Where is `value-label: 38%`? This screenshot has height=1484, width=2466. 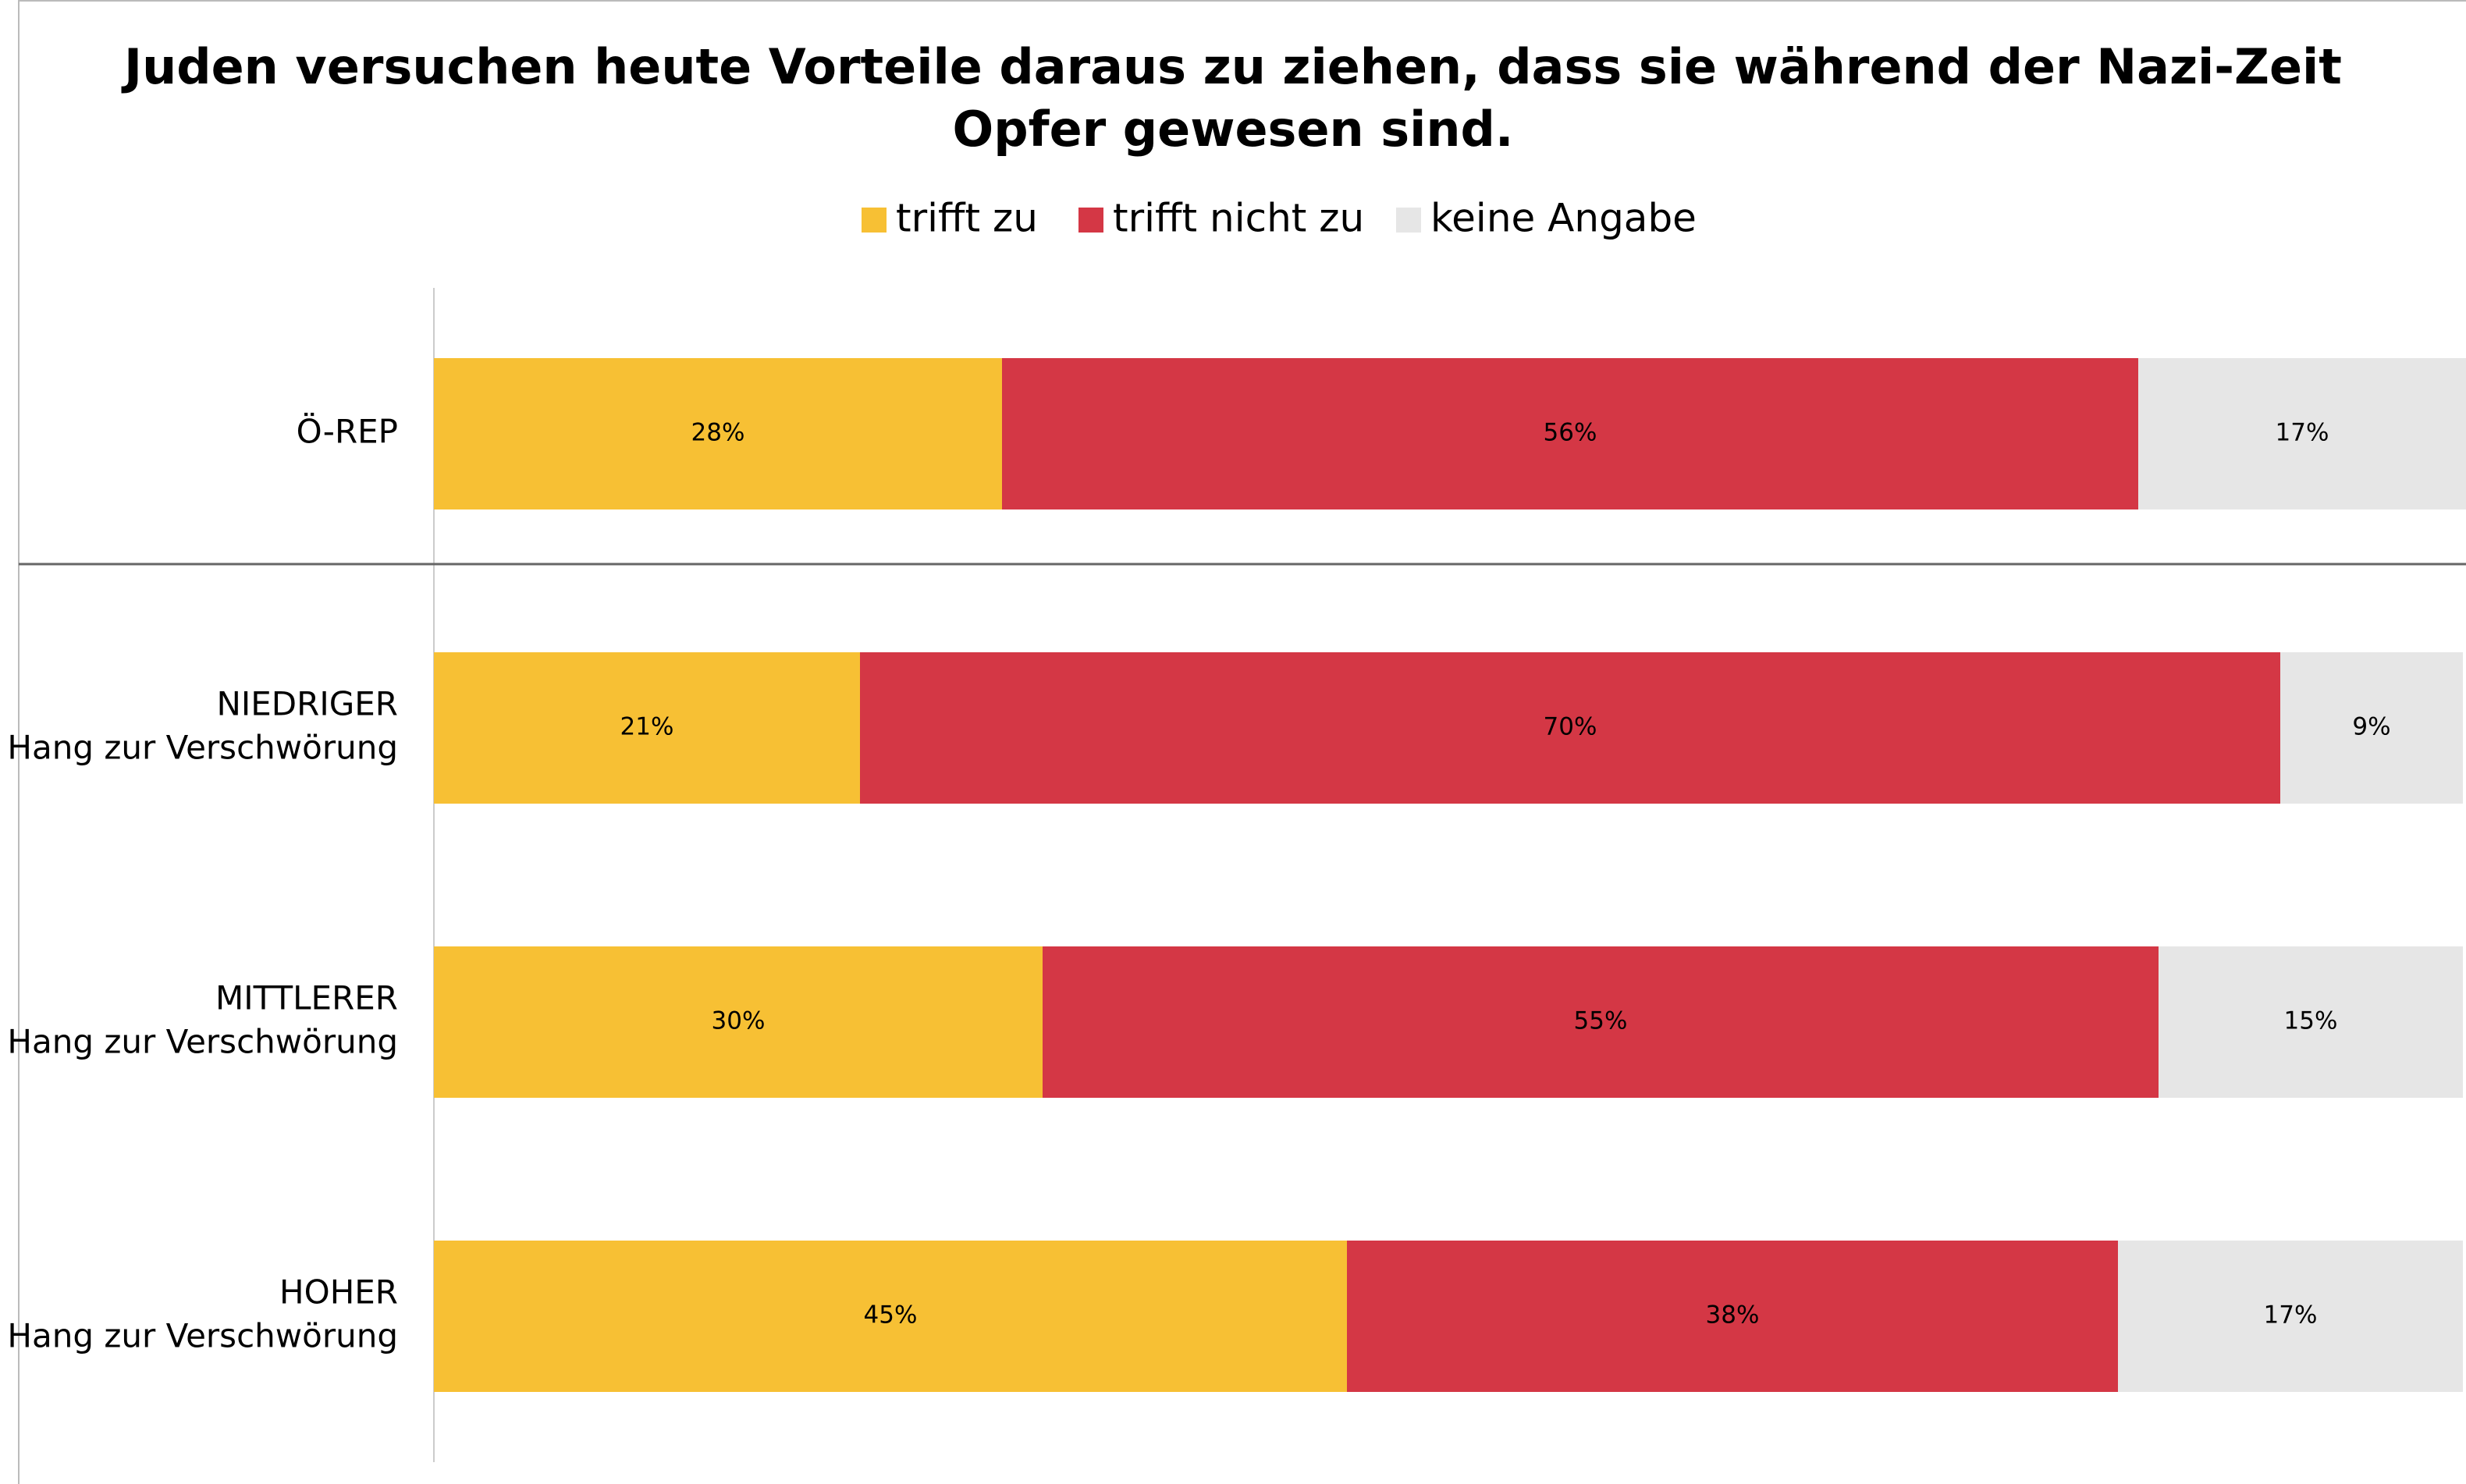
value-label: 38% is located at coordinates (1733, 1316).